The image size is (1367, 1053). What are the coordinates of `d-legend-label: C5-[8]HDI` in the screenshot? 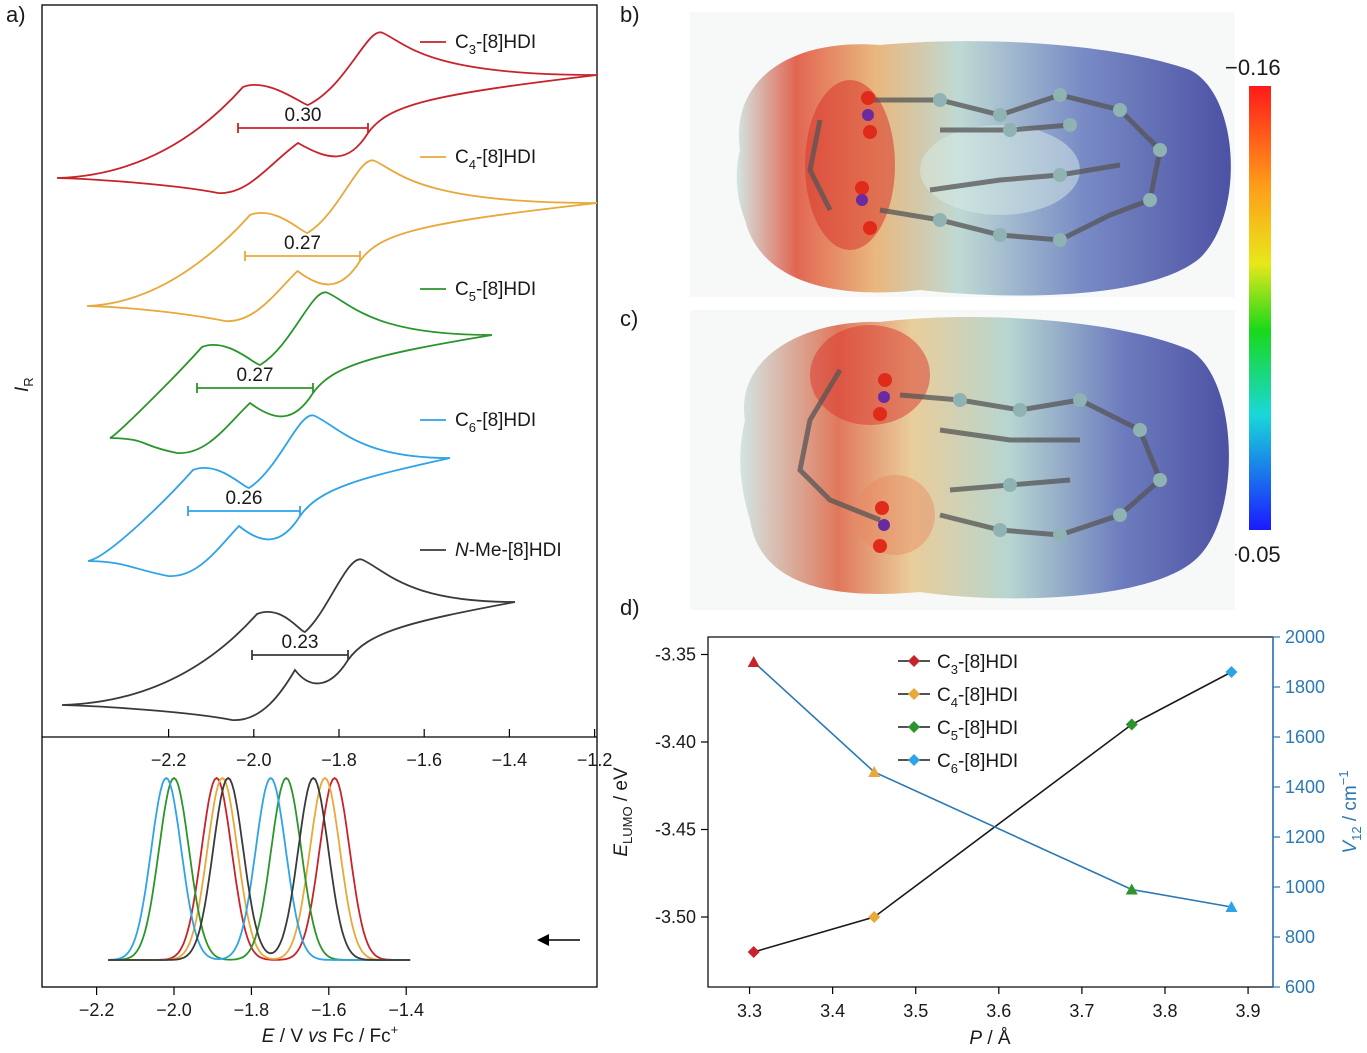 It's located at (977, 730).